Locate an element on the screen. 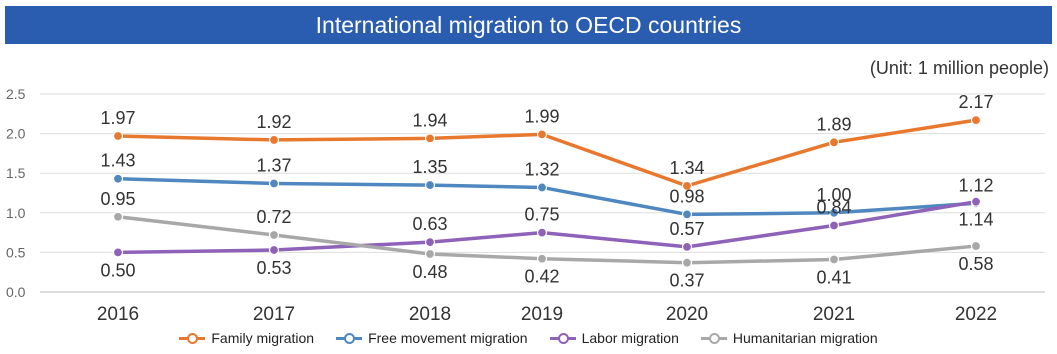 This screenshot has height=354, width=1057. data-label: 0.57 is located at coordinates (686, 229).